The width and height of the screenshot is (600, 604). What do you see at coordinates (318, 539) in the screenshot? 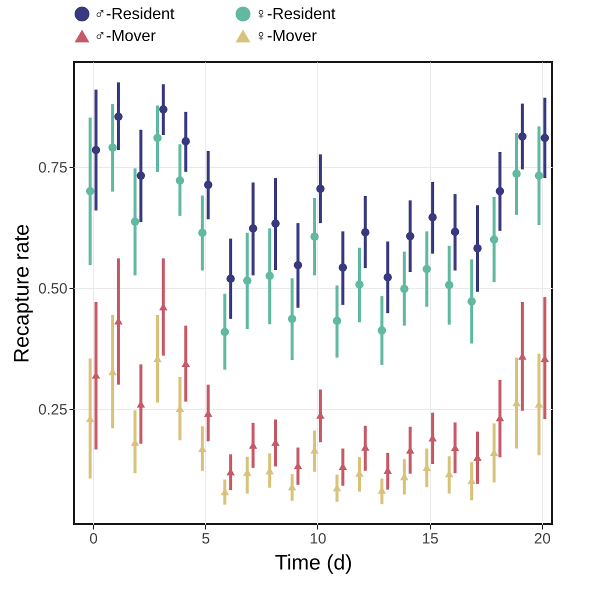
I see `x-tick-label: 10` at bounding box center [318, 539].